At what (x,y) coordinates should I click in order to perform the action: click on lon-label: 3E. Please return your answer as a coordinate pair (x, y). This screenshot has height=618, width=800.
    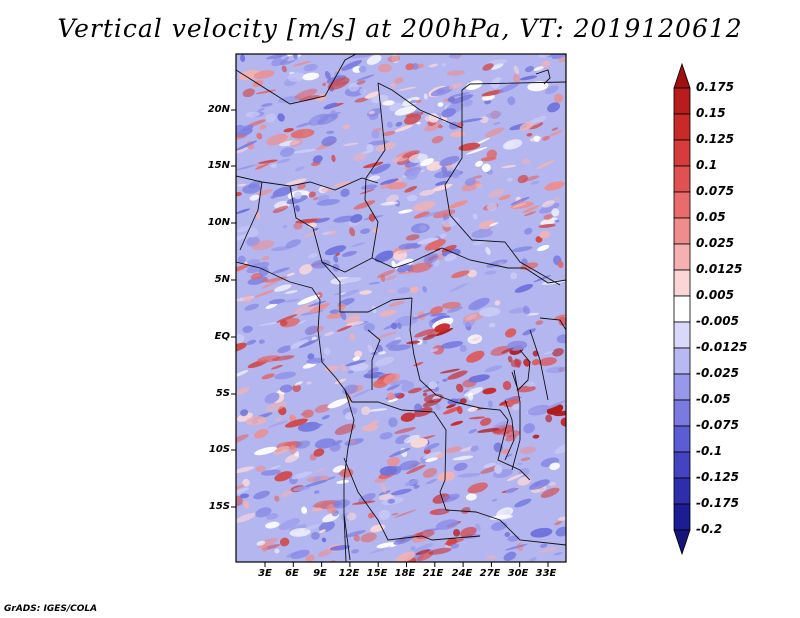
    Looking at the image, I should click on (265, 573).